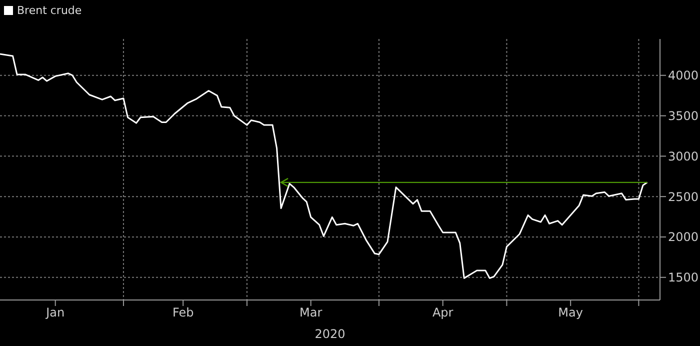 This screenshot has width=700, height=346. I want to click on y-tick-label: 3000, so click(683, 156).